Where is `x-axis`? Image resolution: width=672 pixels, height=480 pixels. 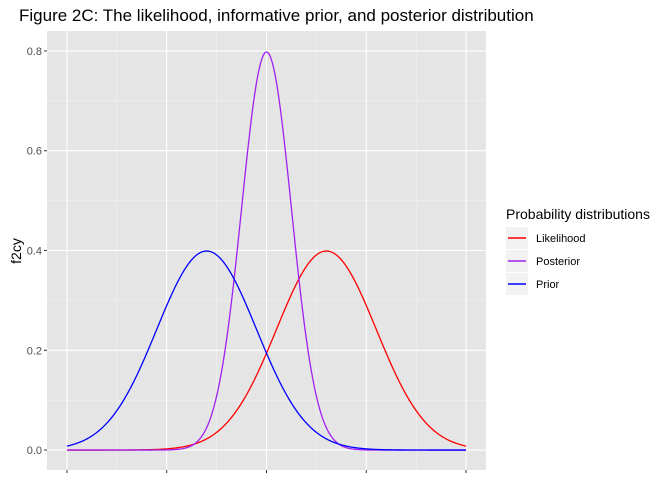 x-axis is located at coordinates (266, 471).